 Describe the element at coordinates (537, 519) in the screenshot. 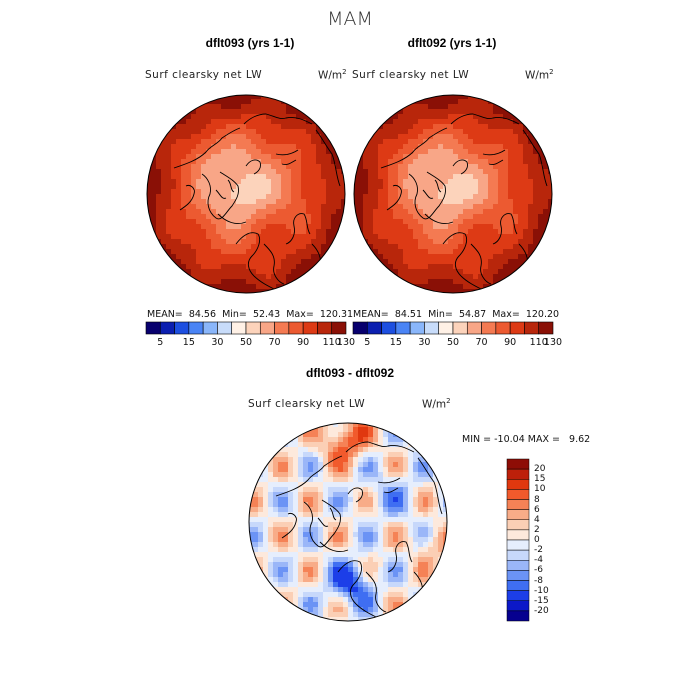

I see `colorbar-tick-label: 4` at that location.